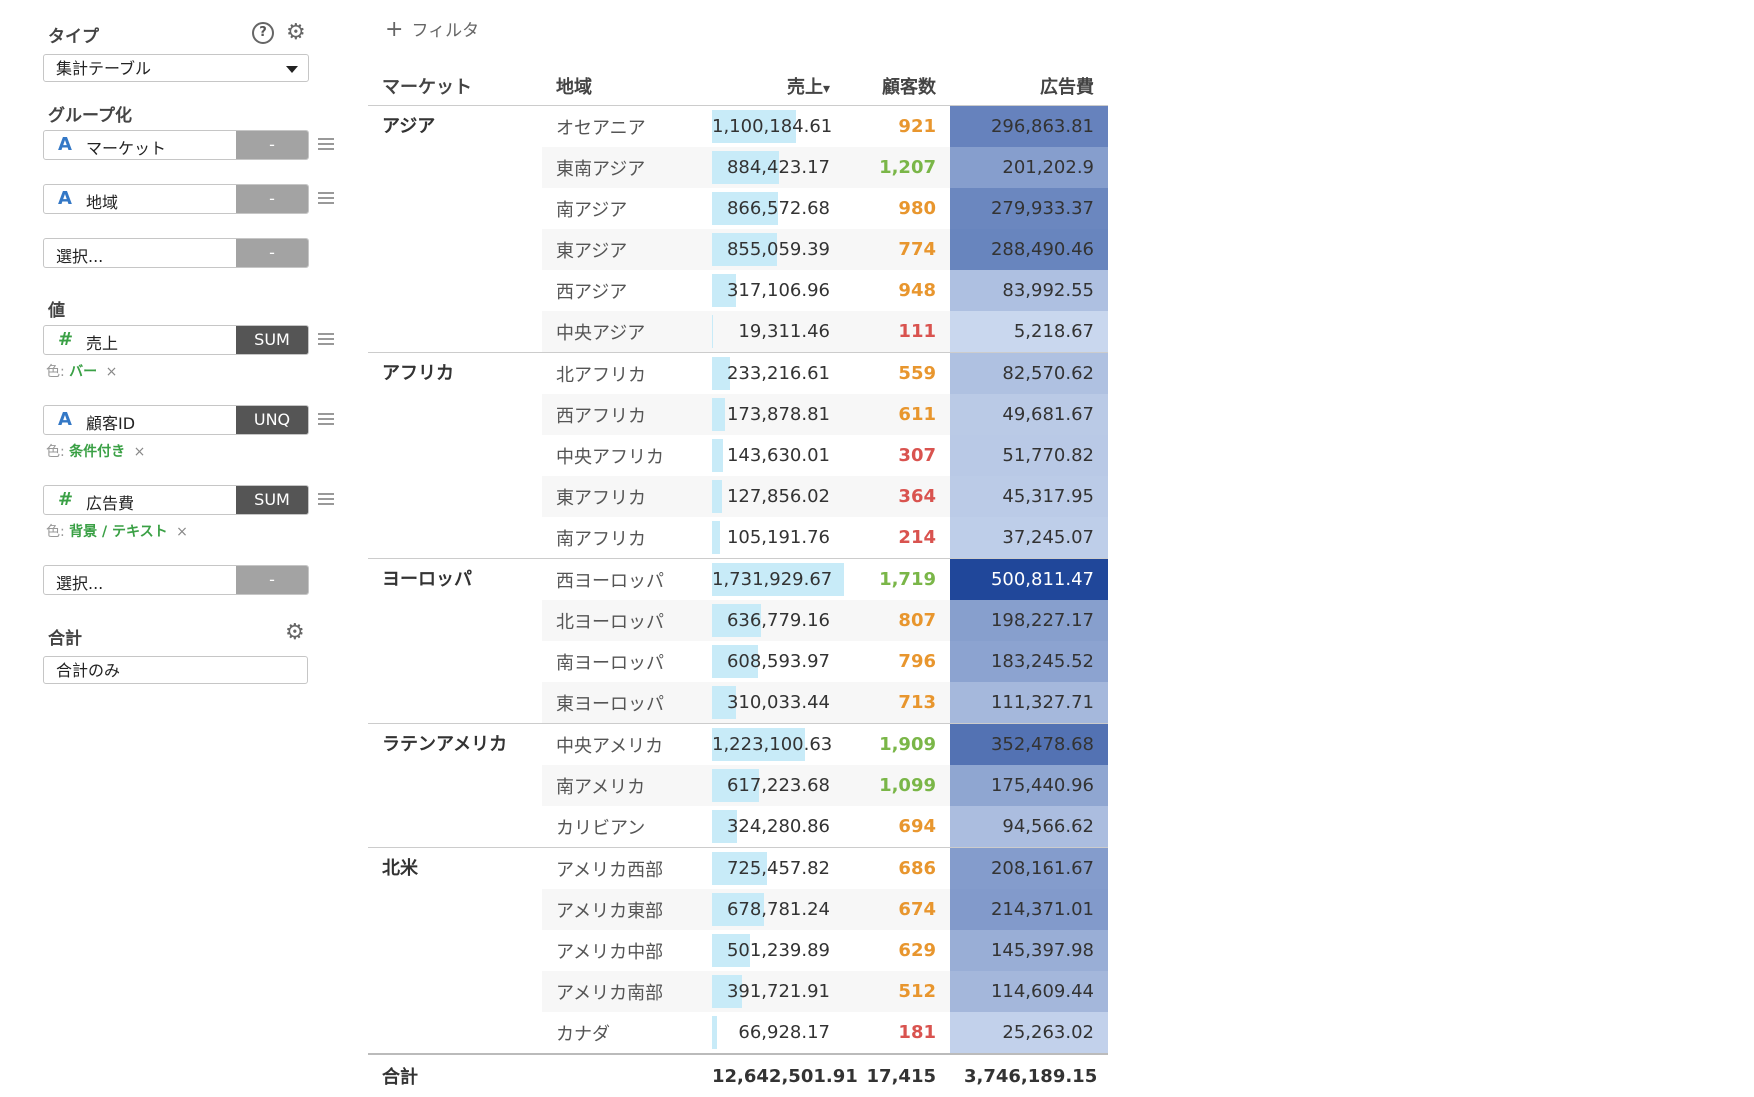 The image size is (1754, 1097). Describe the element at coordinates (1029, 414) in the screenshot. I see `ad-cell: 49,681.67` at that location.